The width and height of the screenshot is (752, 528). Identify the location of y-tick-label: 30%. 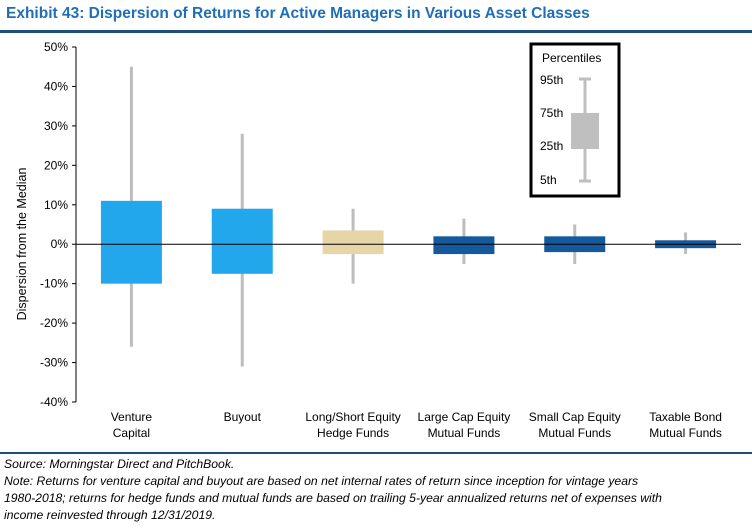
(56, 126).